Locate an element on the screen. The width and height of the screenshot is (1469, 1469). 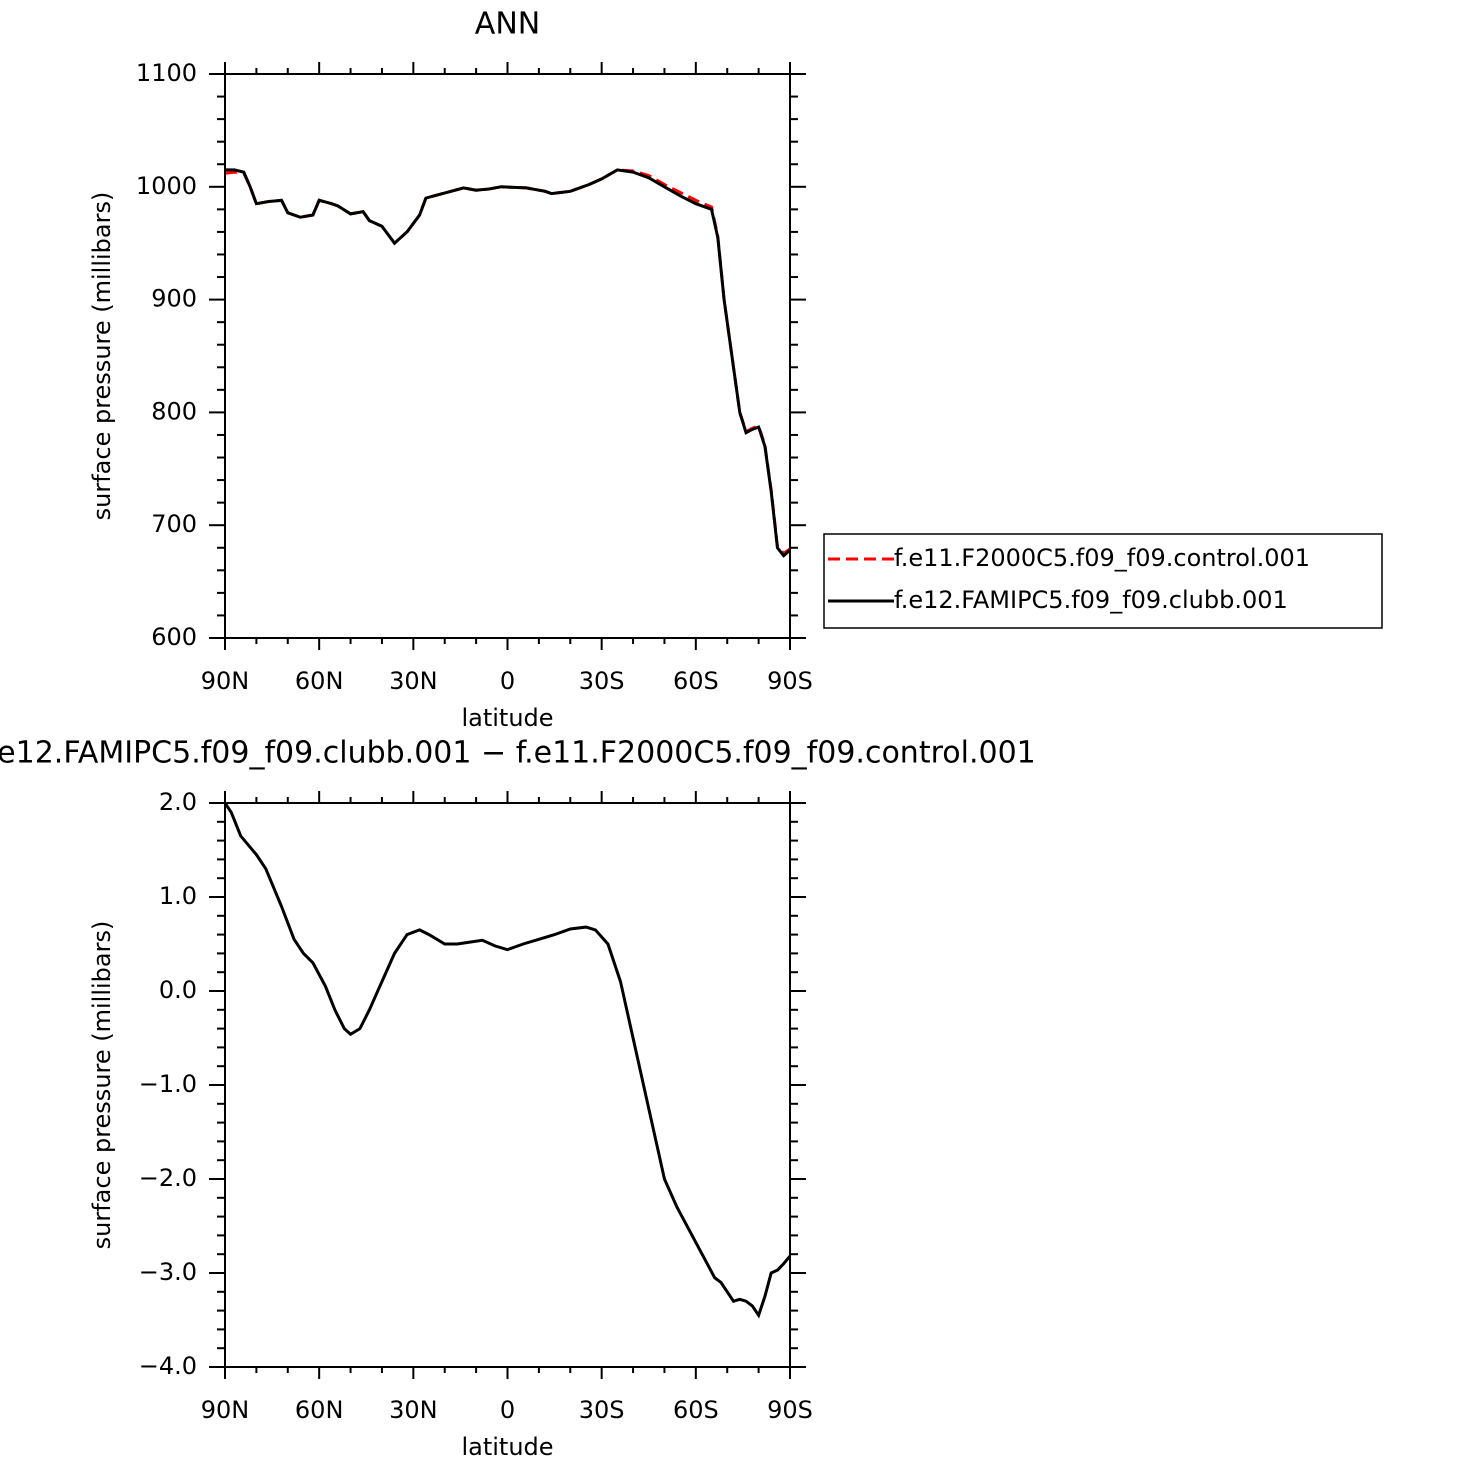
chart-title: ANN is located at coordinates (507, 24).